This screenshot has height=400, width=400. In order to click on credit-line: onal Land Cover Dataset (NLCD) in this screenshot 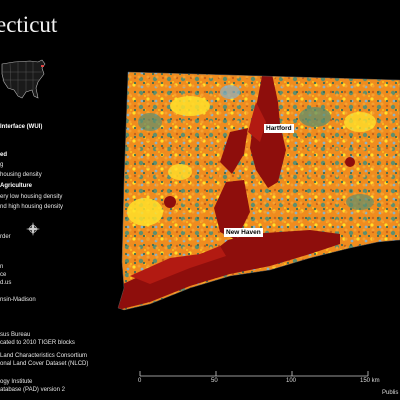, I will do `click(44, 364)`.